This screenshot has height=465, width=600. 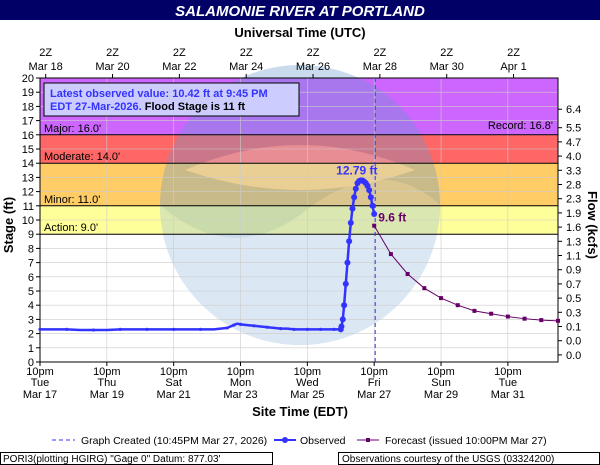 I want to click on local-tick-date: Mar 29, so click(x=441, y=395).